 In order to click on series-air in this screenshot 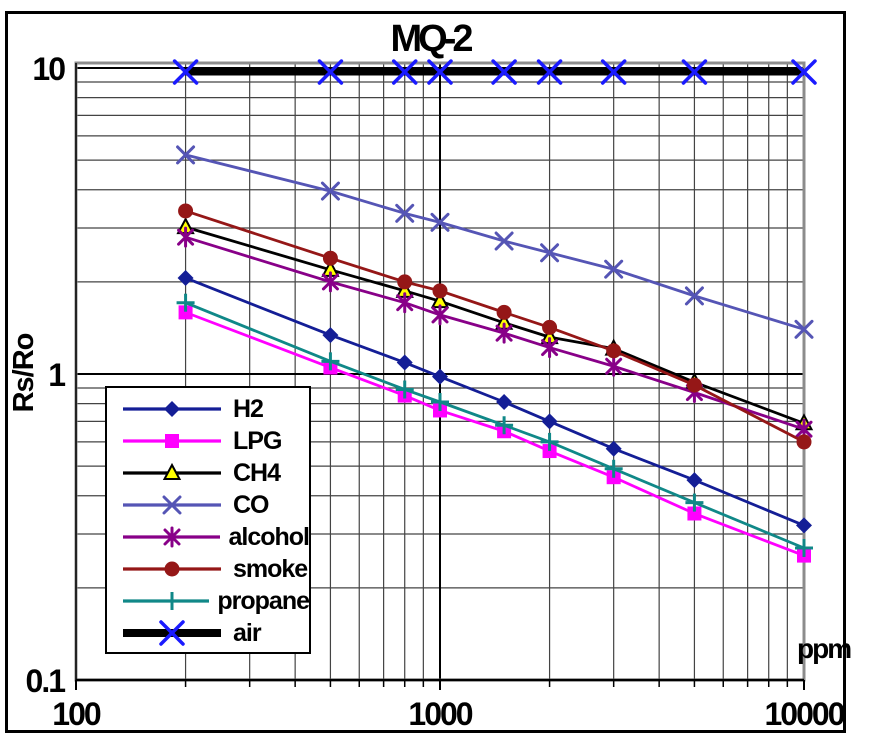, I will do `click(494, 72)`.